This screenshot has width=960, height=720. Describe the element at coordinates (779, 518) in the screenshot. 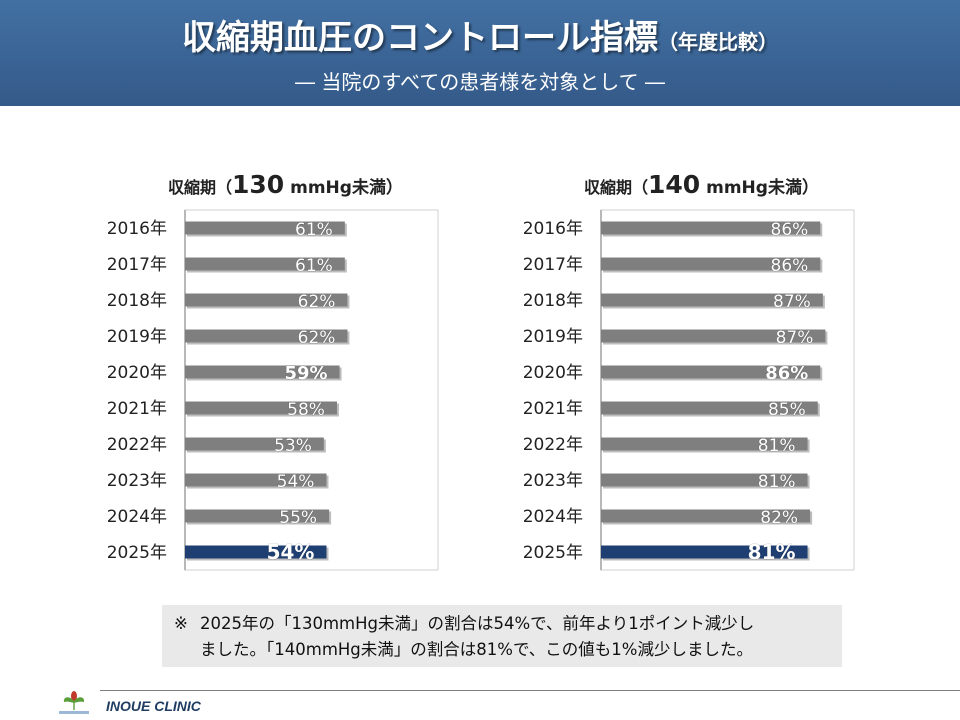

I see `data-label: 82%` at that location.